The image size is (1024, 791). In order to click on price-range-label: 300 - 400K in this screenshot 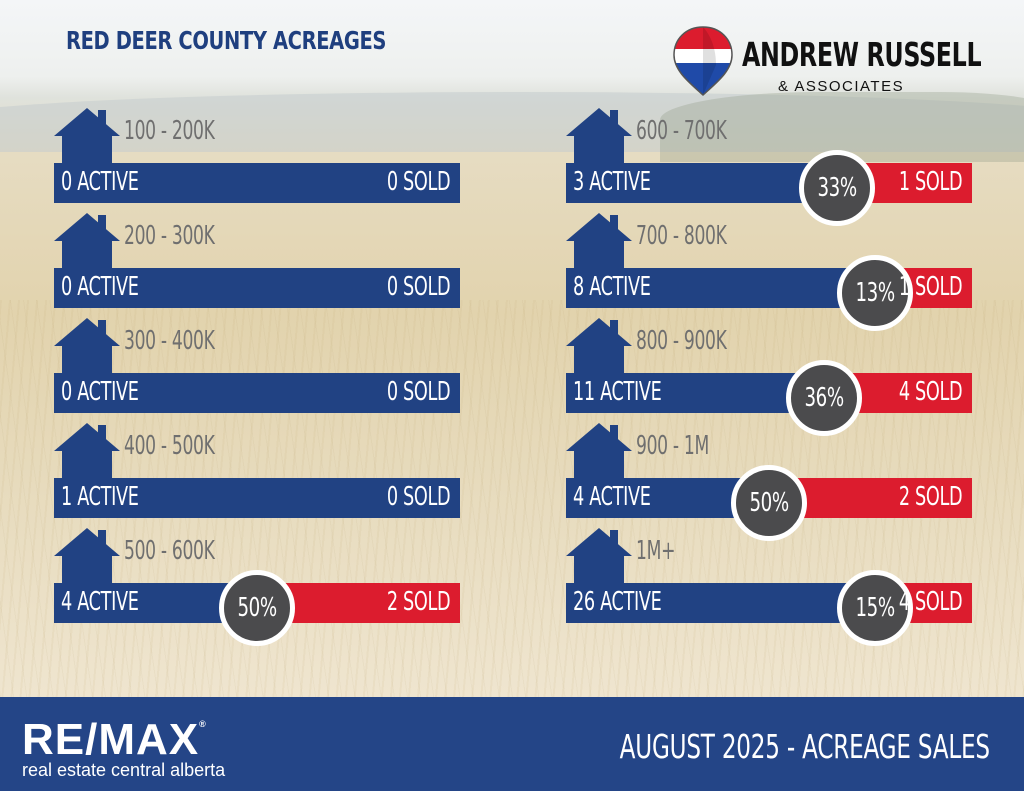, I will do `click(169, 341)`.